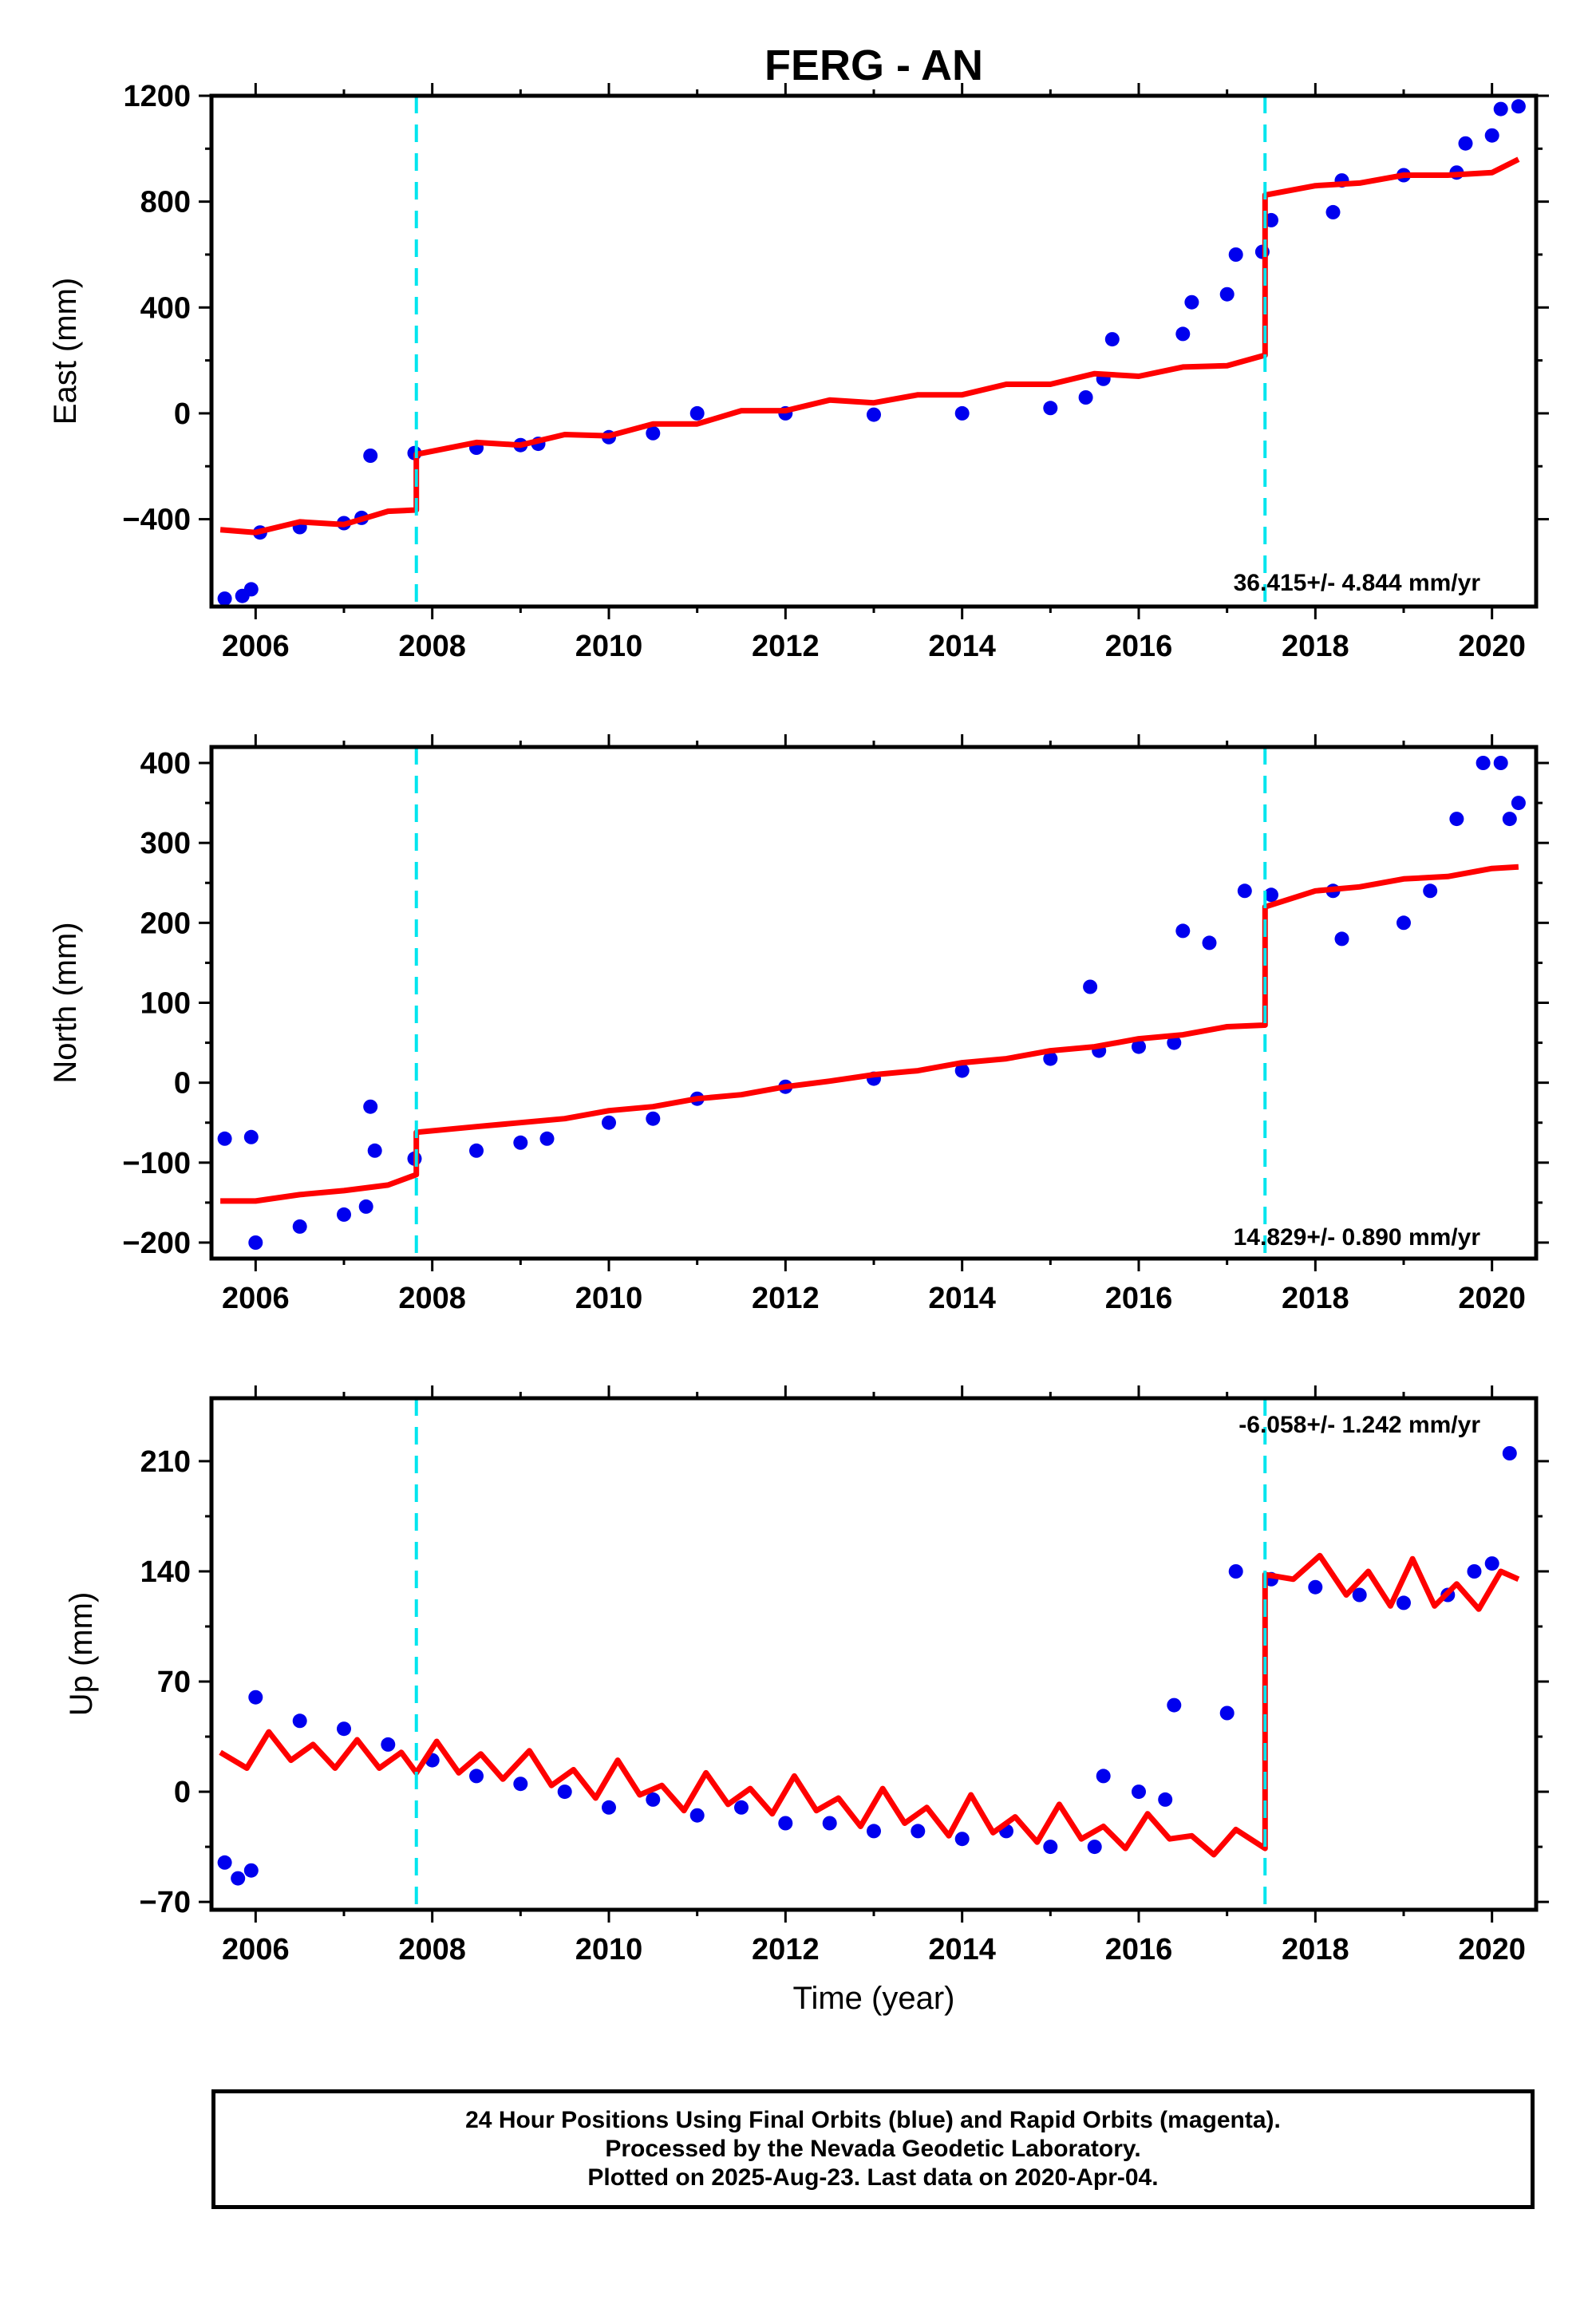  What do you see at coordinates (1357, 1237) in the screenshot?
I see `velocity-rate-label: 14.829+/- 0.890 mm/yr` at bounding box center [1357, 1237].